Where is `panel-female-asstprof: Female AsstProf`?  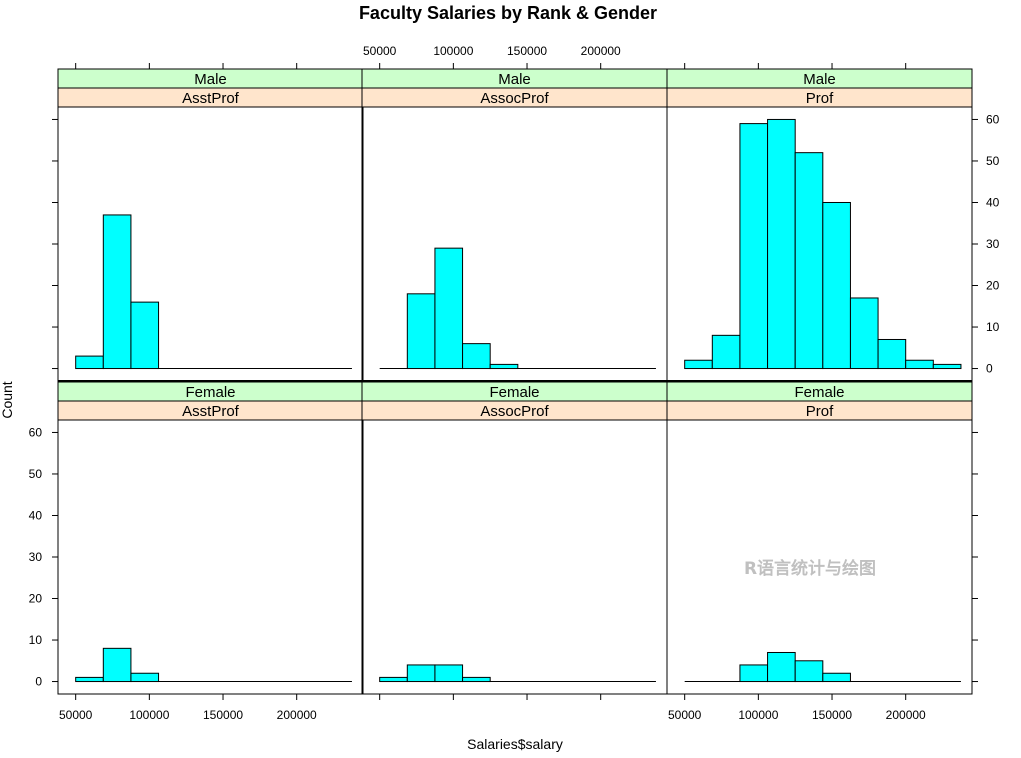 panel-female-asstprof: Female AsstProf is located at coordinates (210, 538).